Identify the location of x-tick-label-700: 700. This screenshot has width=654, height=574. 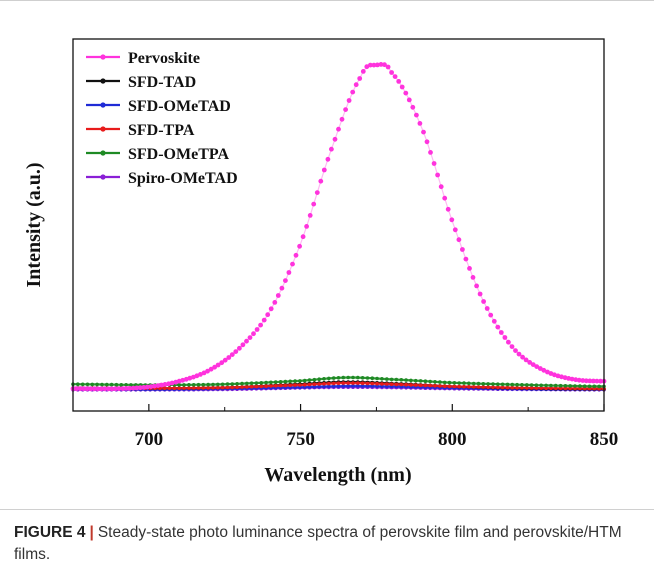
(149, 439).